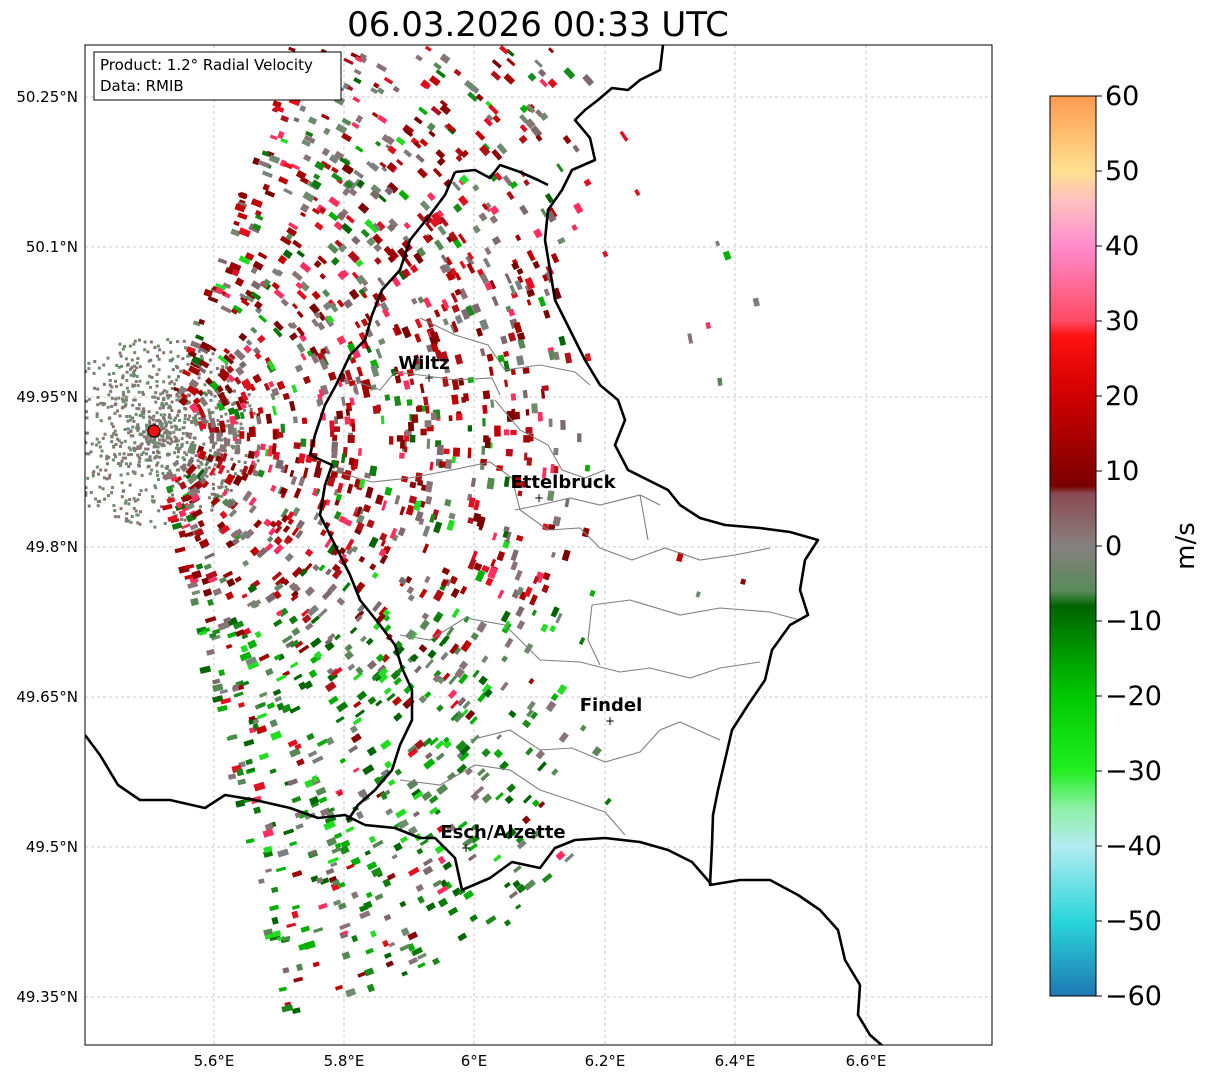 The image size is (1207, 1081). Describe the element at coordinates (217, 76) in the screenshot. I see `product-info-box: Product: 1.2° Radial Velocity Data: RMIB` at that location.